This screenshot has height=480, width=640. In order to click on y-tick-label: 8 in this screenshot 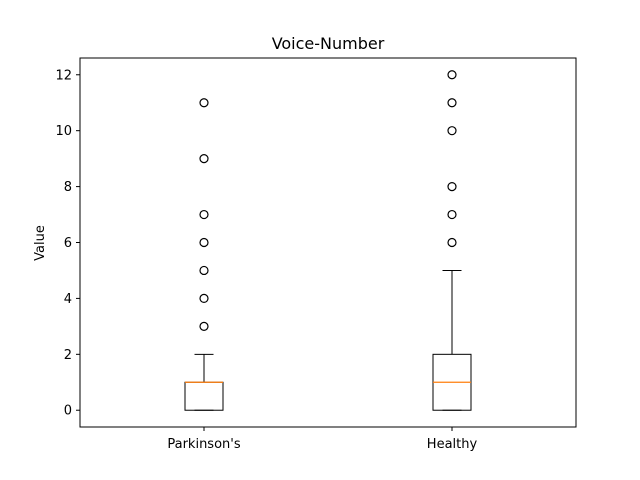, I will do `click(68, 187)`.